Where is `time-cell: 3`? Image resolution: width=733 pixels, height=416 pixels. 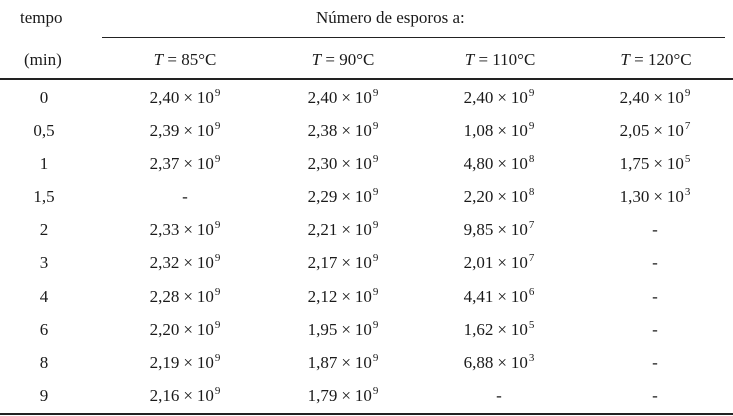
time-cell: 3 is located at coordinates (44, 263).